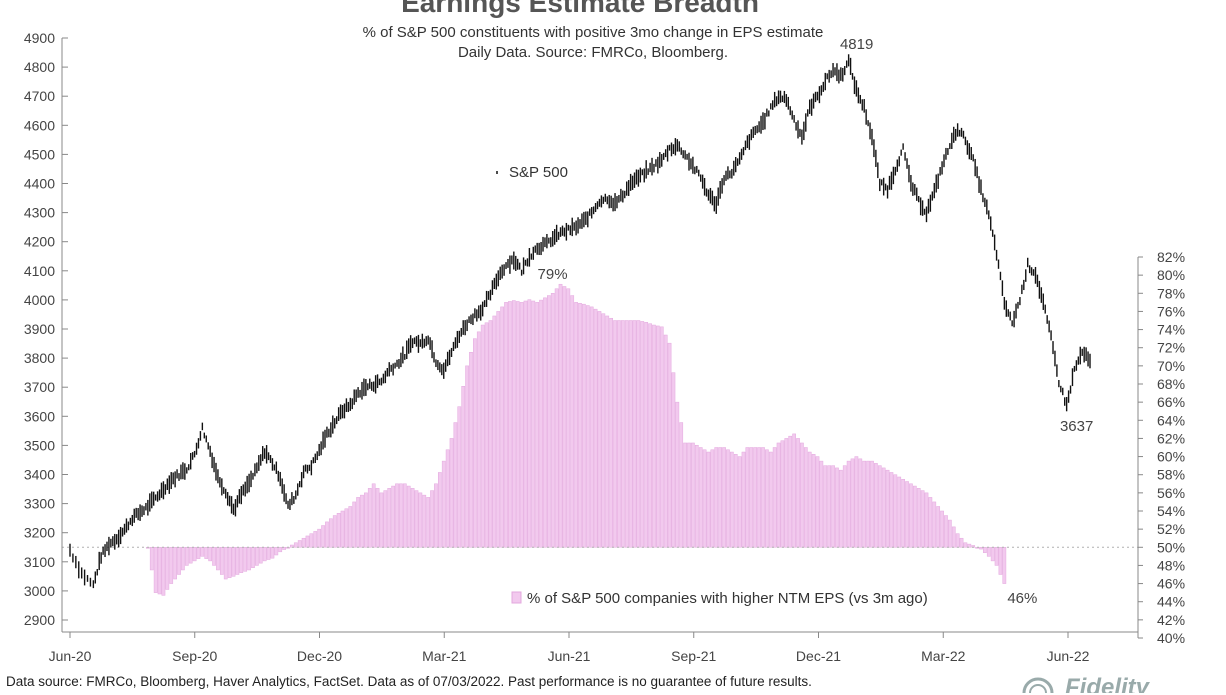  Describe the element at coordinates (943, 656) in the screenshot. I see `x-axis-tick-label: Mar-22` at that location.